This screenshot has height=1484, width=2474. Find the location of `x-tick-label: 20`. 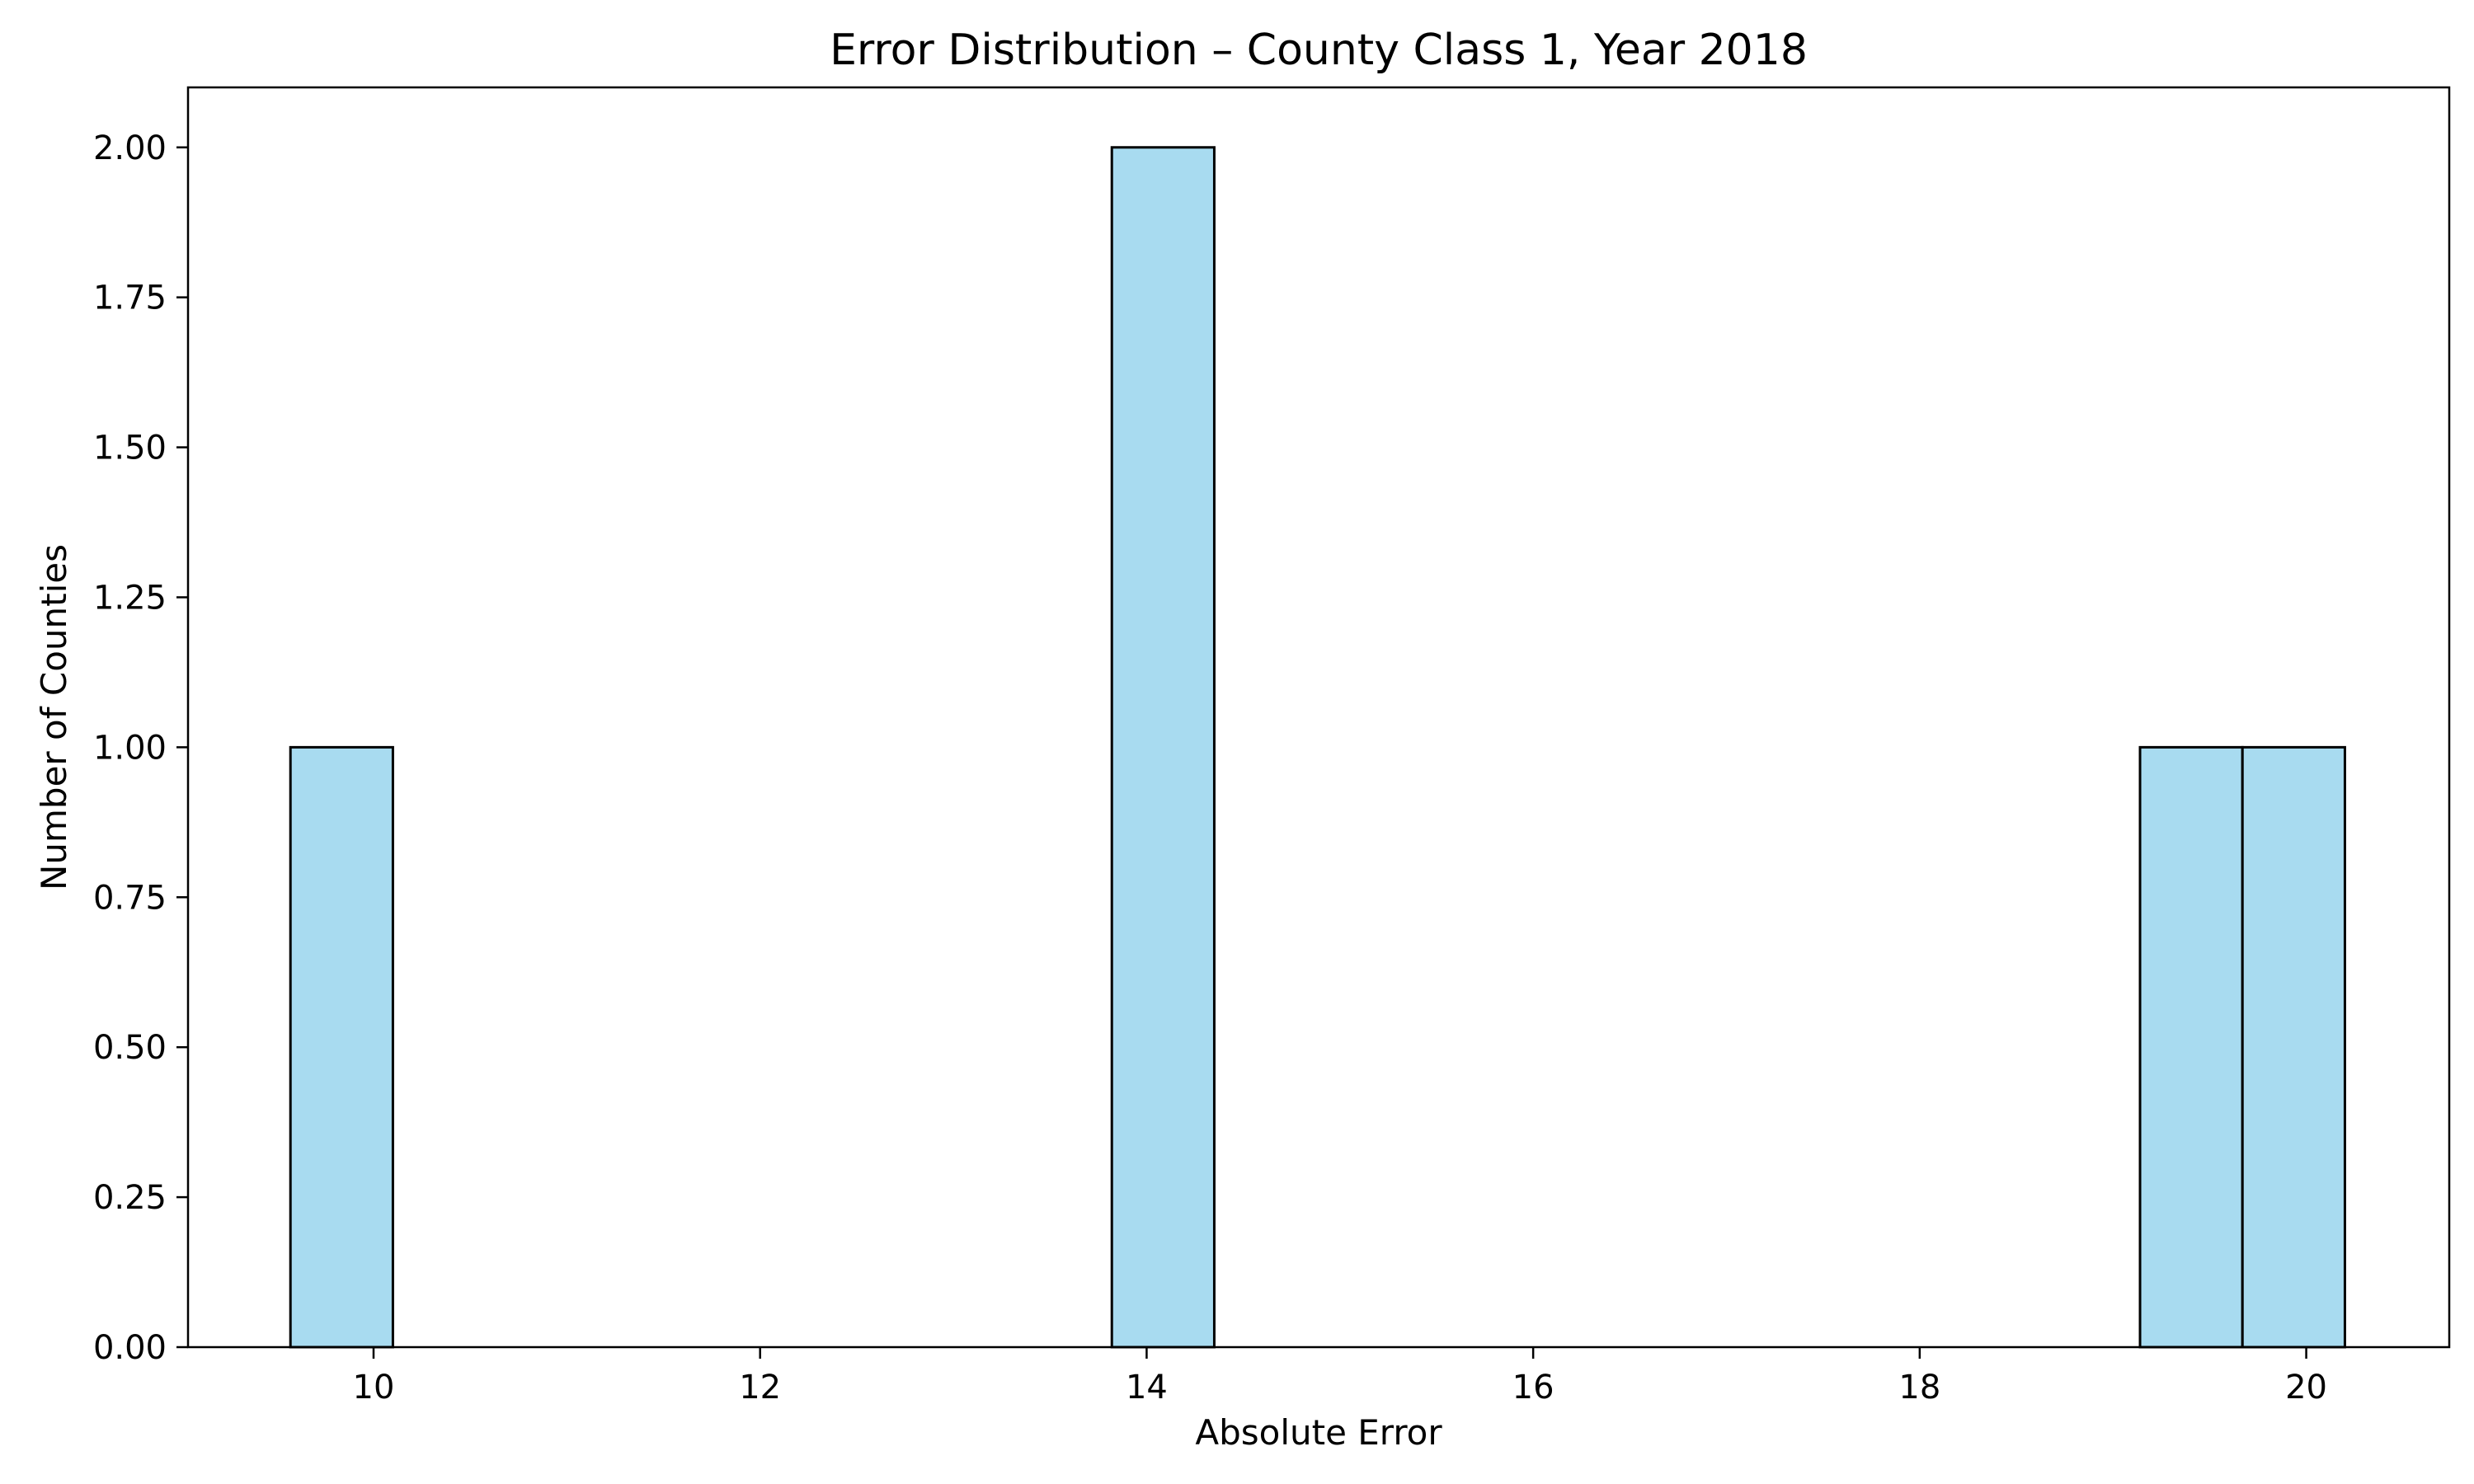

x-tick-label: 20 is located at coordinates (2306, 1388).